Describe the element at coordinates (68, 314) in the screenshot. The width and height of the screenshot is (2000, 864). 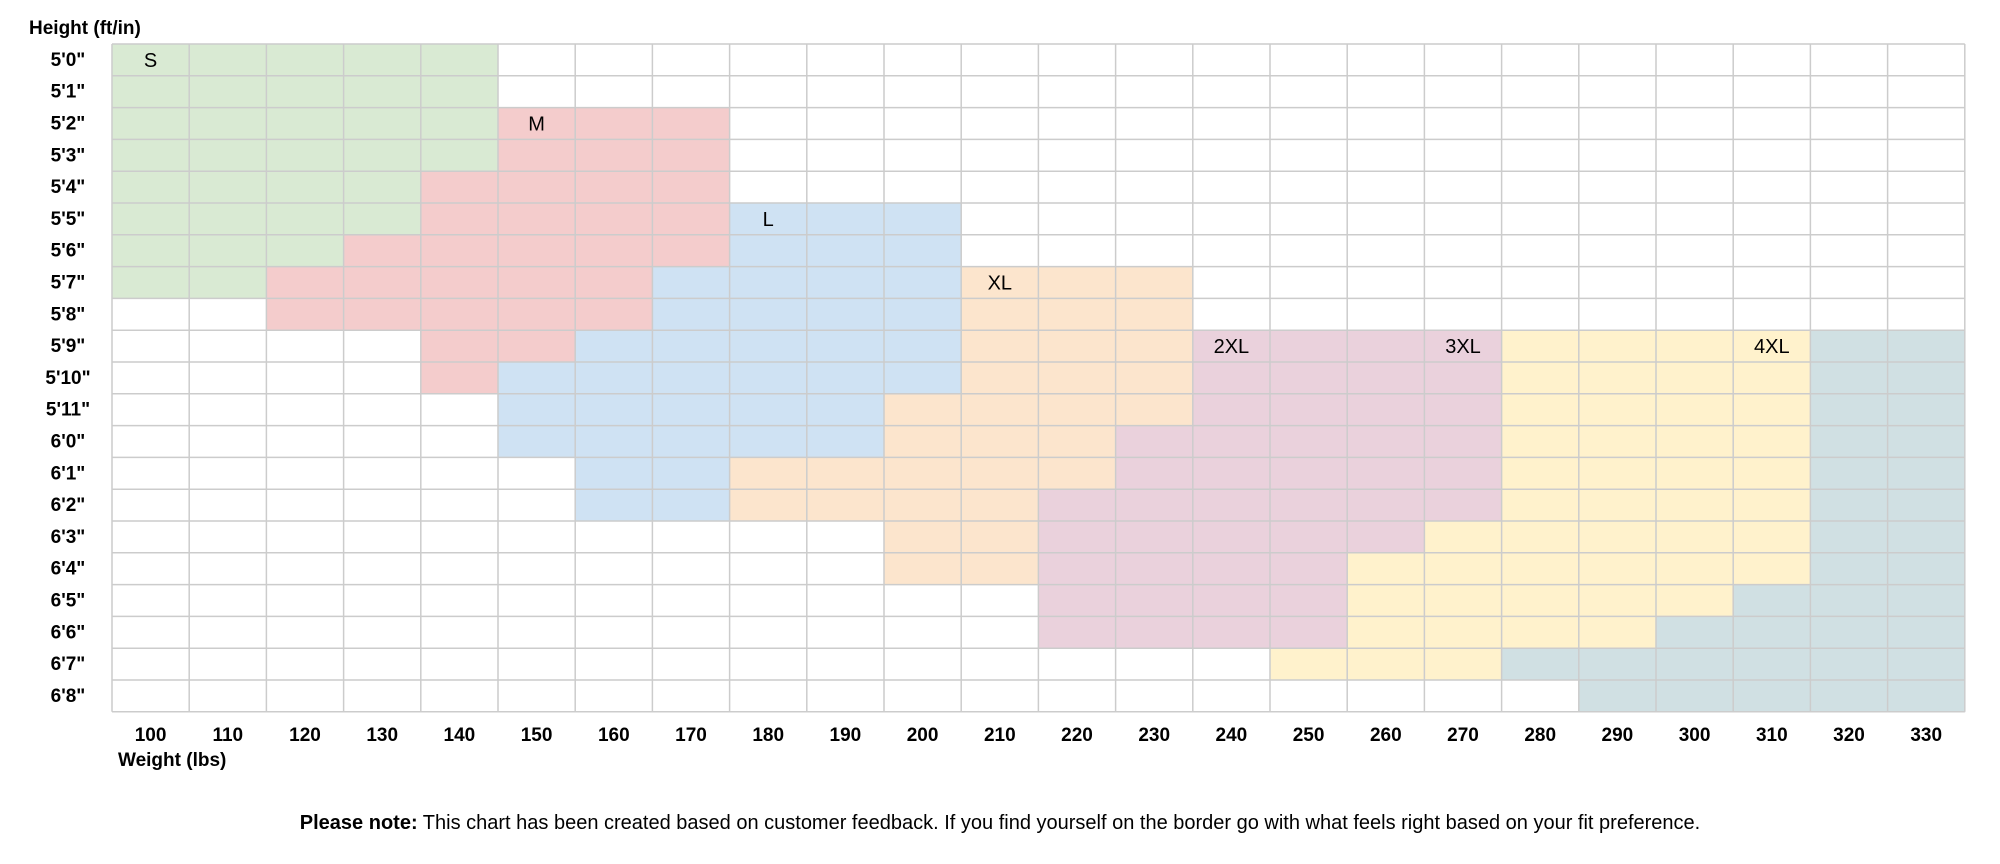
I see `height-tick-label: 5'8"` at that location.